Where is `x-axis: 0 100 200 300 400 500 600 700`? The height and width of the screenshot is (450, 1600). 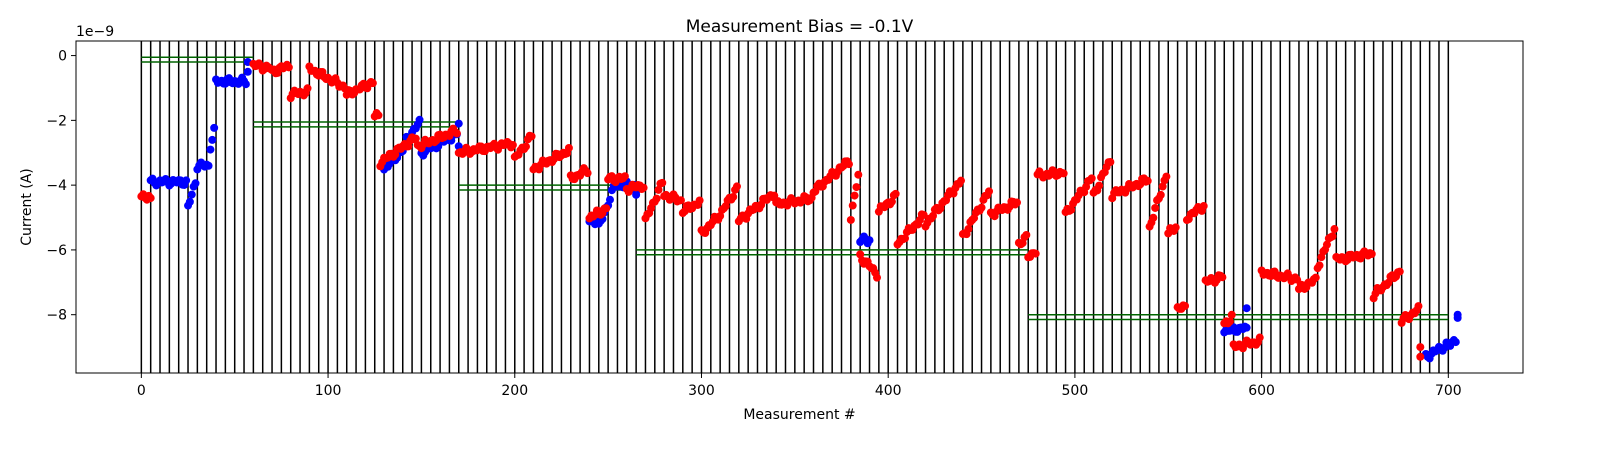 x-axis: 0 100 200 300 400 500 600 700 is located at coordinates (799, 386).